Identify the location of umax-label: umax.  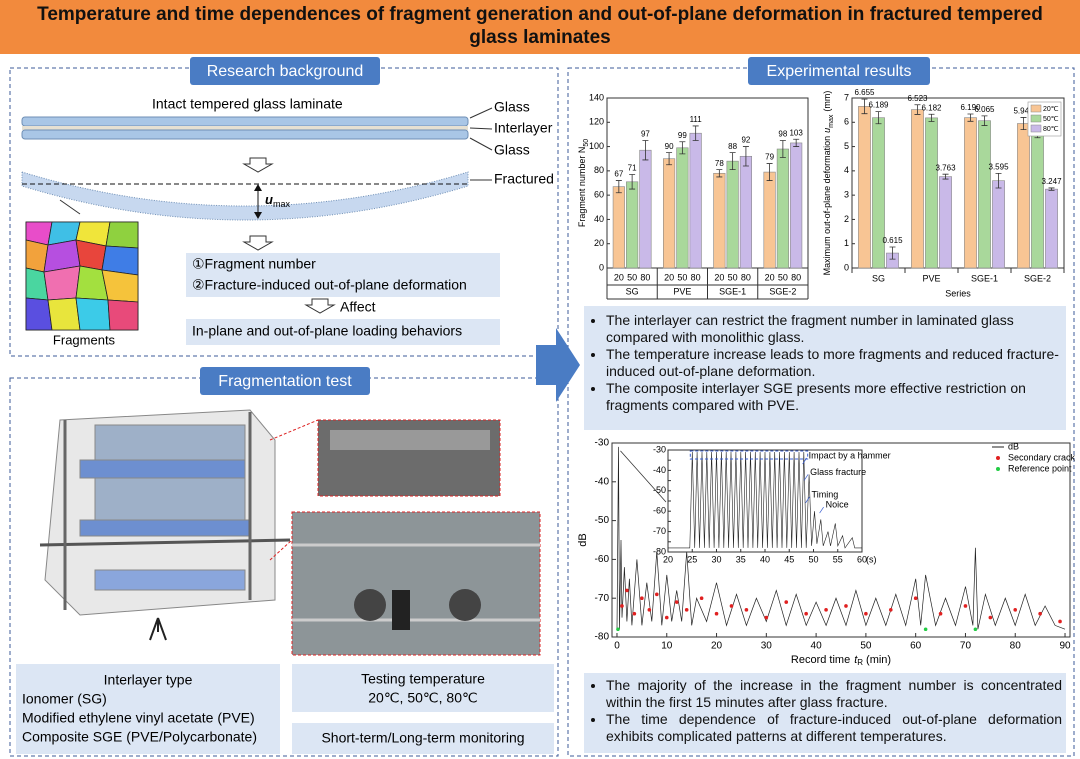
(277, 200).